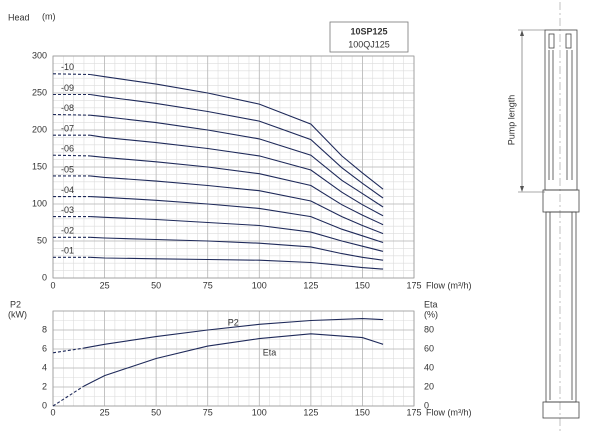 Image resolution: width=594 pixels, height=436 pixels. What do you see at coordinates (67, 108) in the screenshot?
I see `series-label: -08` at bounding box center [67, 108].